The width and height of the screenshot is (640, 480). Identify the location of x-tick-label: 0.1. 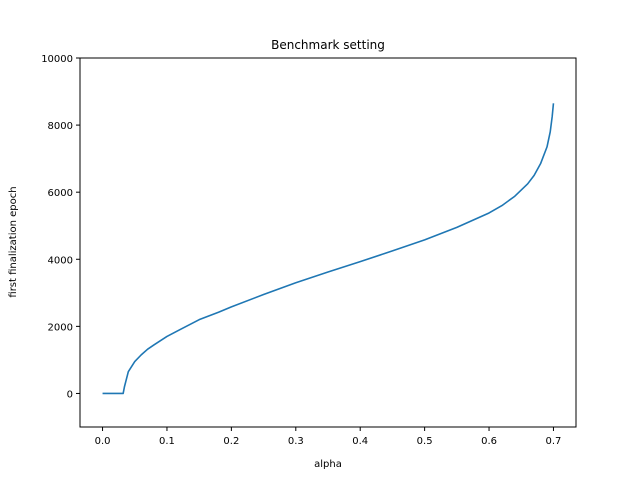
(167, 441).